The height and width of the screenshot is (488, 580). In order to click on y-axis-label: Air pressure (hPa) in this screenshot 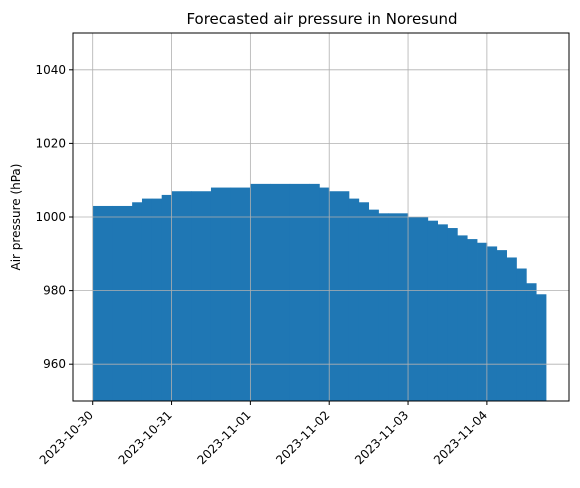, I will do `click(16, 217)`.